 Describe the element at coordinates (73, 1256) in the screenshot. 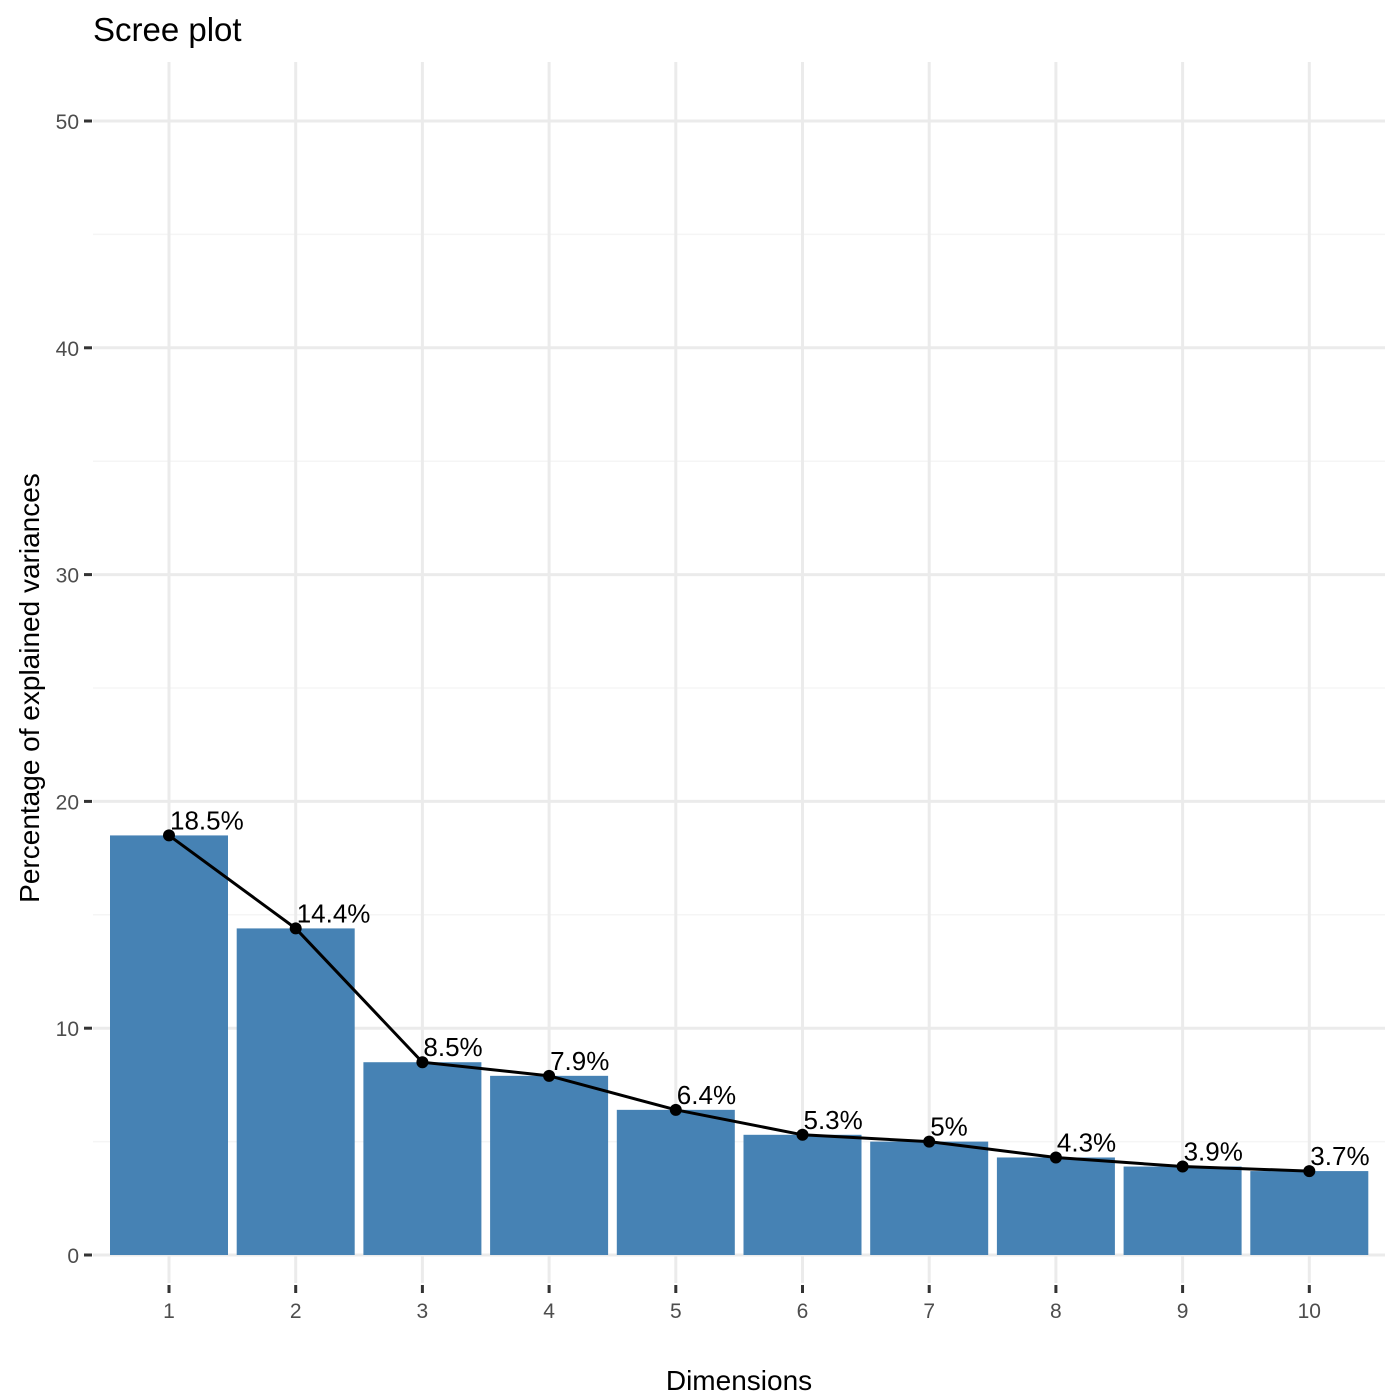

I see `y-tick-label: 0` at that location.